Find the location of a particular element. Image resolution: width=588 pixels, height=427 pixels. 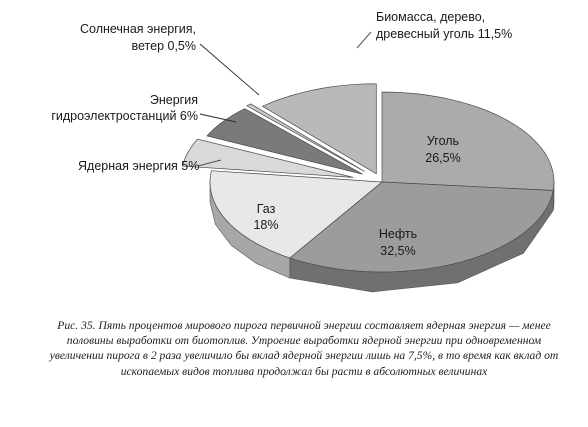

hydro-leader-line is located at coordinates (218, 118).